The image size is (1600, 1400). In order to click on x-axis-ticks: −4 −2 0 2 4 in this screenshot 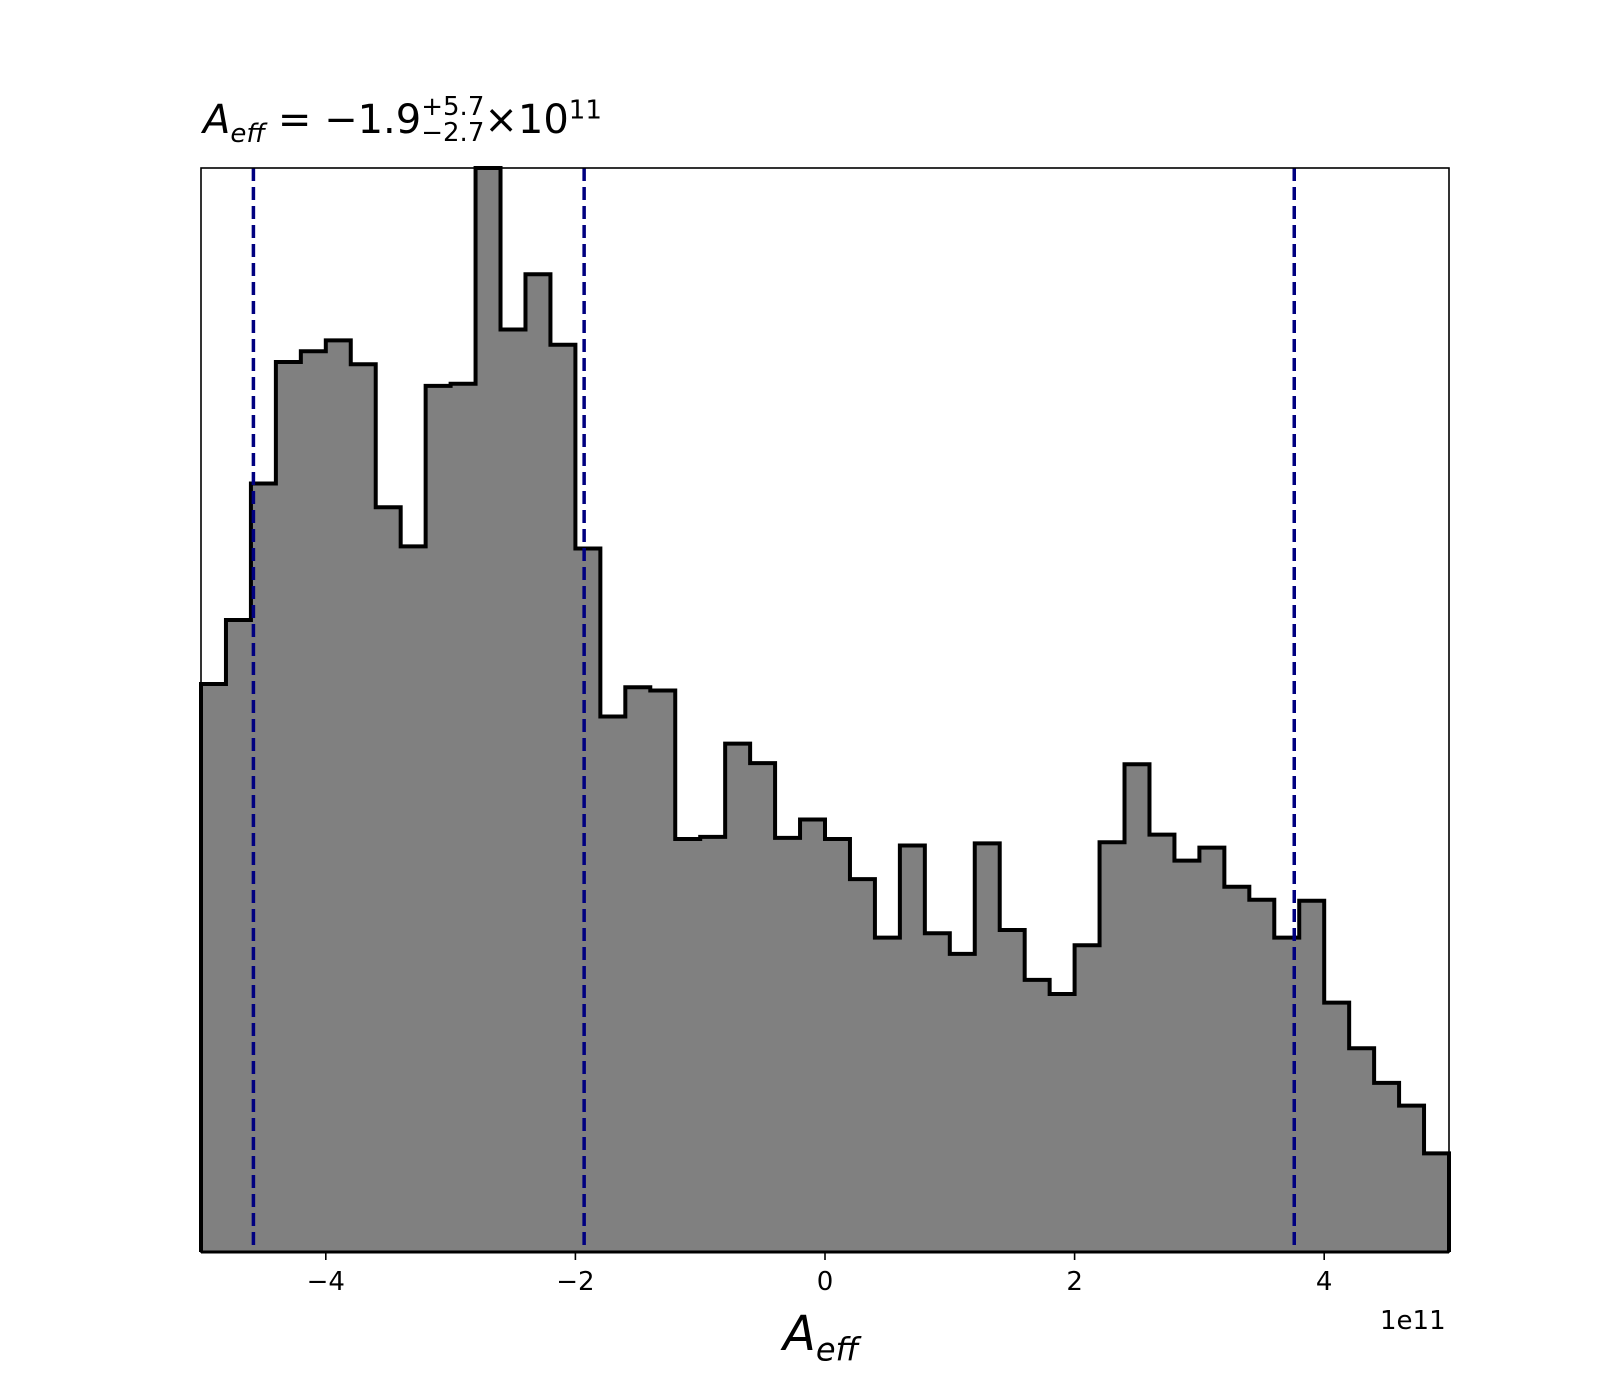, I will do `click(820, 1274)`.